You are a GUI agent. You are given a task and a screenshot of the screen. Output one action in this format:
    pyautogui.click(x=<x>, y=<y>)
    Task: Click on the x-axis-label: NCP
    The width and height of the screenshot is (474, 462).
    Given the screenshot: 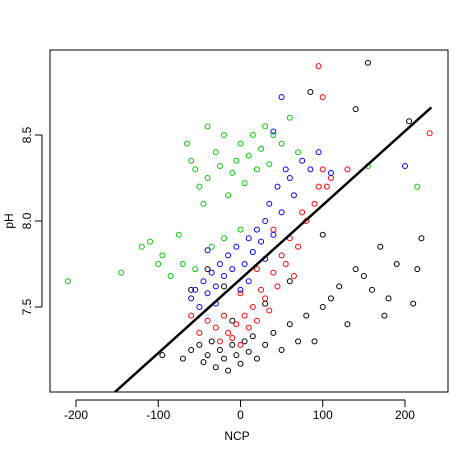 What is the action you would take?
    pyautogui.click(x=236, y=436)
    